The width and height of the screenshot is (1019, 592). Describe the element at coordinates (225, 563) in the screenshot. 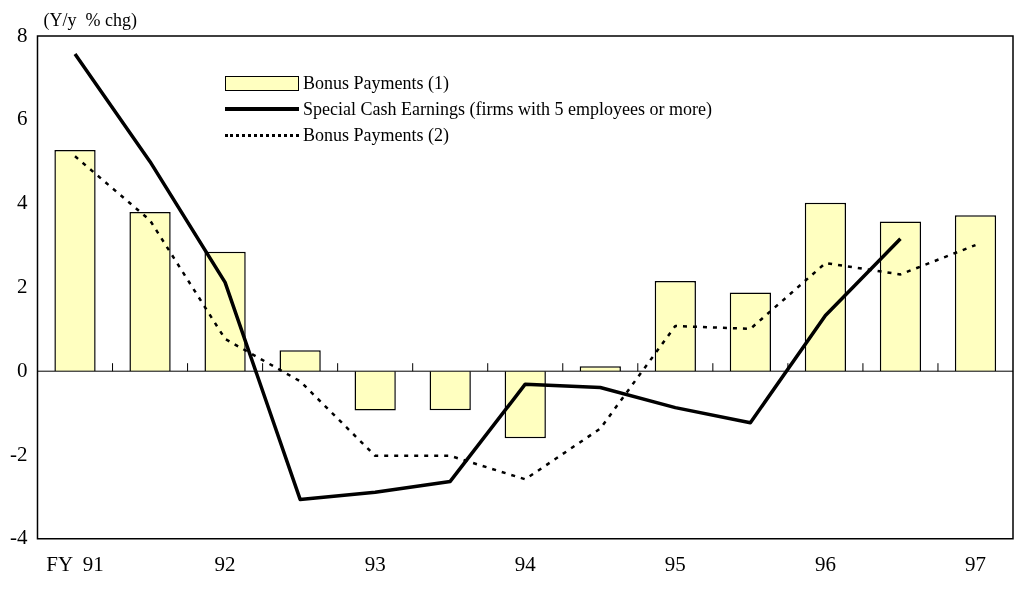

I see `x-tick-label: 92` at that location.